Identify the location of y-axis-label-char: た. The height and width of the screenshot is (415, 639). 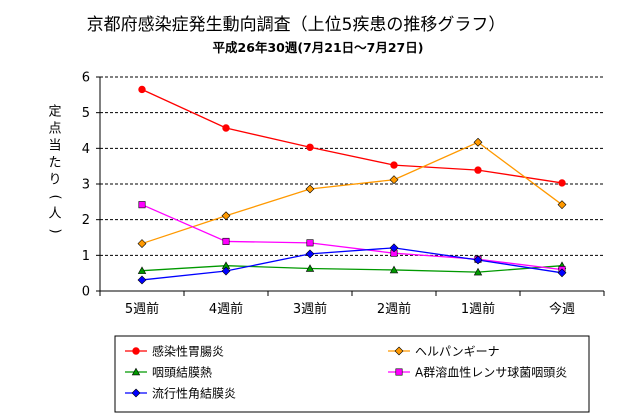
(54, 163).